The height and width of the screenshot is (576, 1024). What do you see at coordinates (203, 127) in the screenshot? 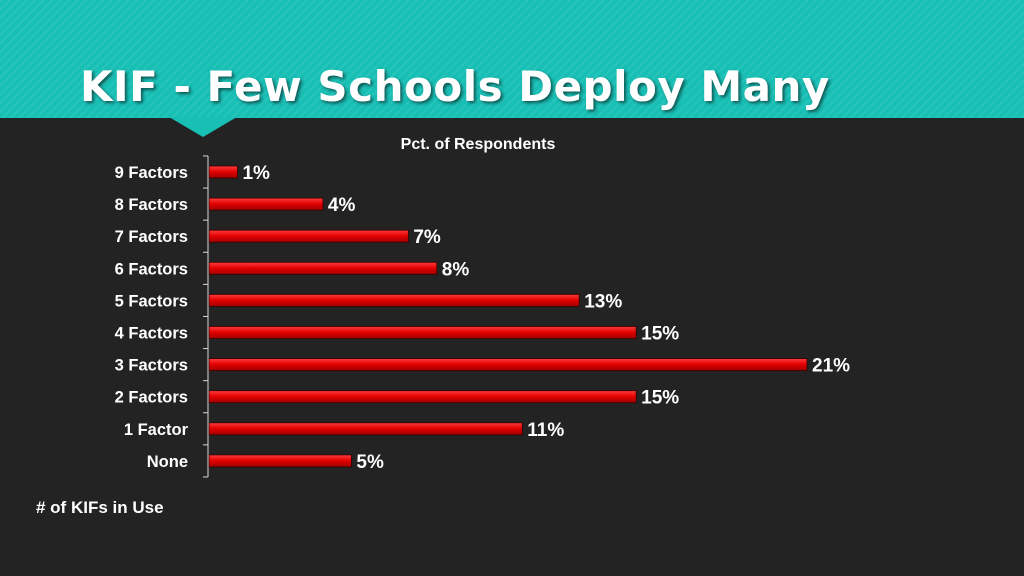
I see `header-notch` at bounding box center [203, 127].